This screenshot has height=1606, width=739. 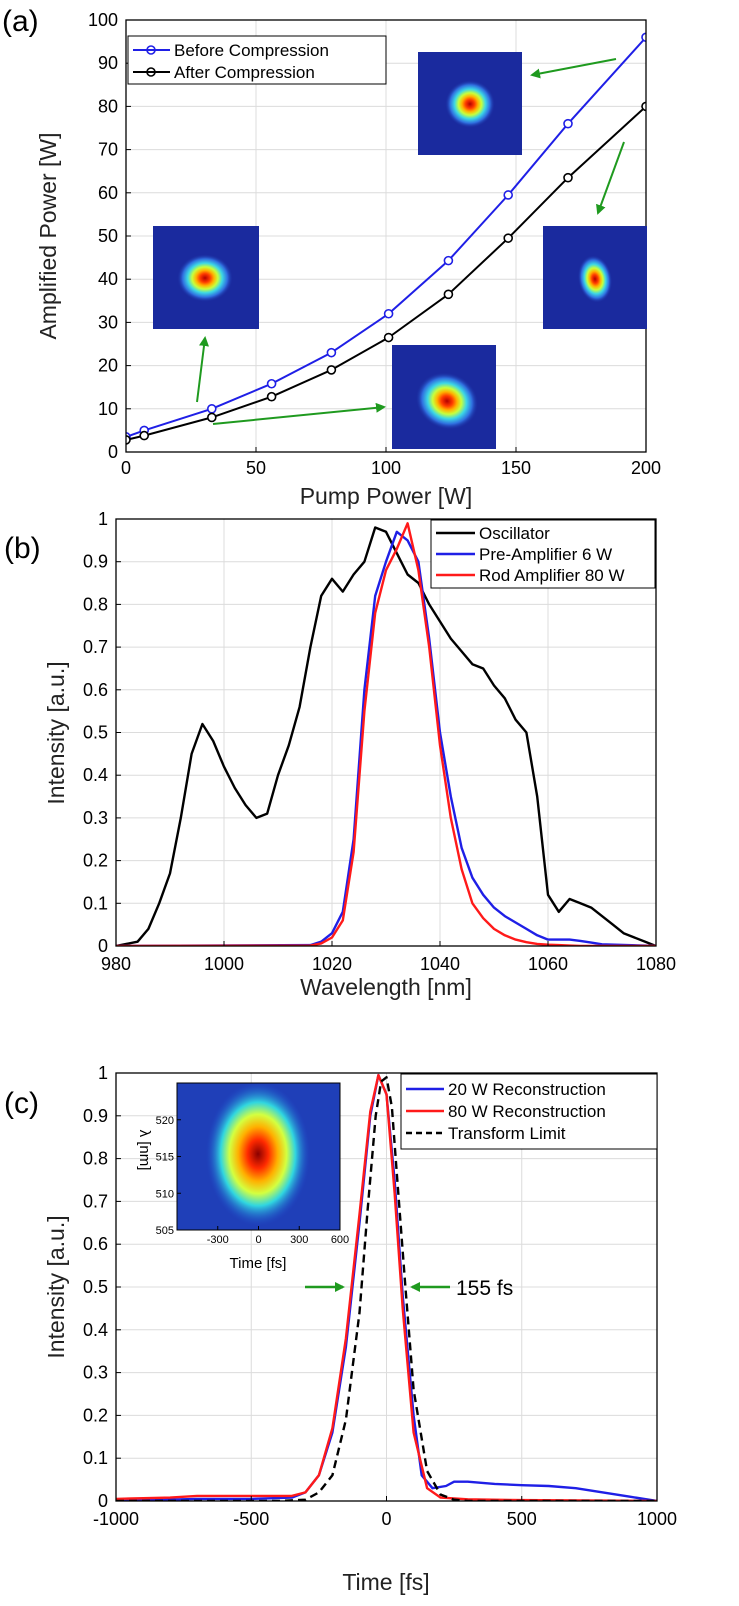 What do you see at coordinates (165, 1121) in the screenshot?
I see `inset-y-tick-label: 520` at bounding box center [165, 1121].